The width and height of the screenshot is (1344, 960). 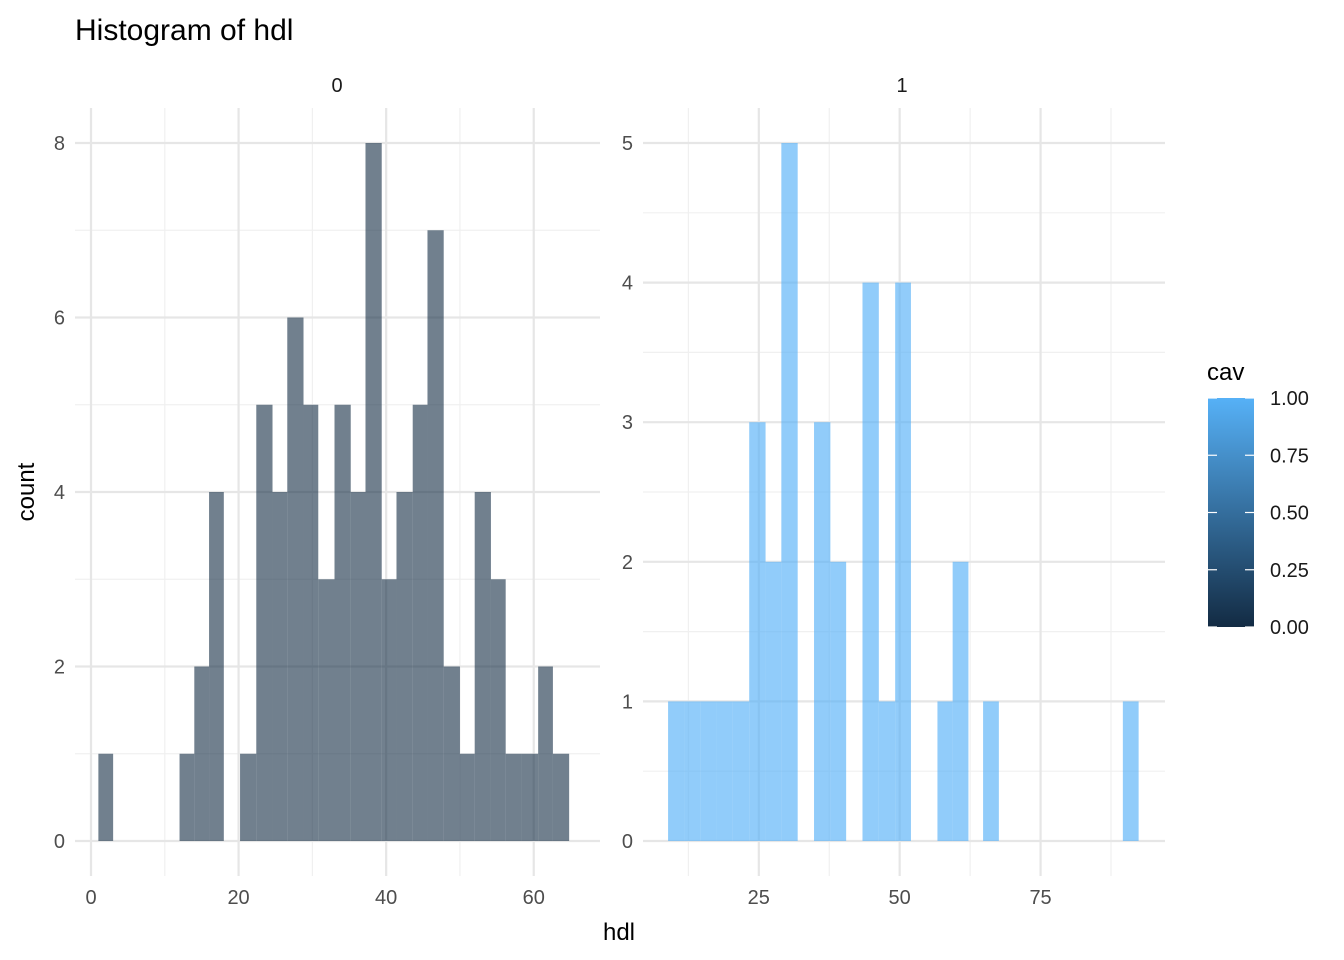 What do you see at coordinates (238, 898) in the screenshot?
I see `x-tick-label: 20` at bounding box center [238, 898].